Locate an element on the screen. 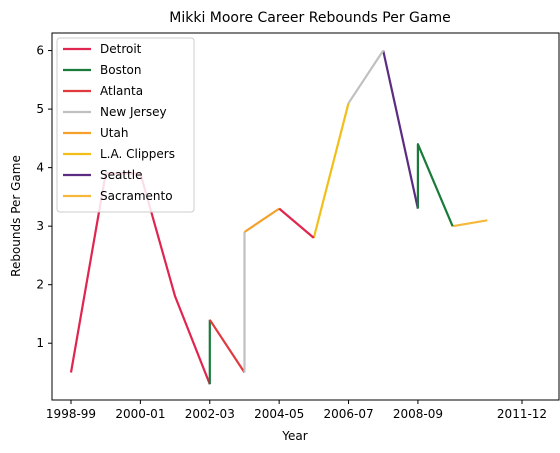  series-line-sacramento is located at coordinates (470, 223).